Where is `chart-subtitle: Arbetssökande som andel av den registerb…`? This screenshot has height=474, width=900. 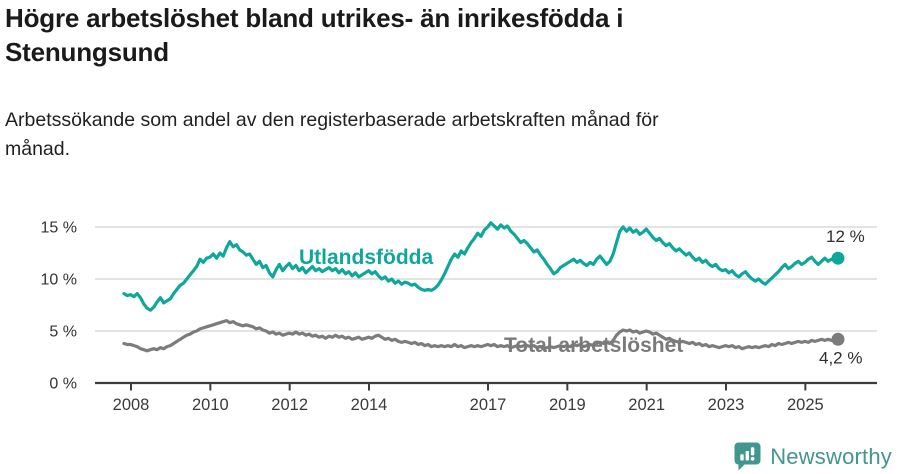 chart-subtitle: Arbetssökande som andel av den registerb… is located at coordinates (427, 135).